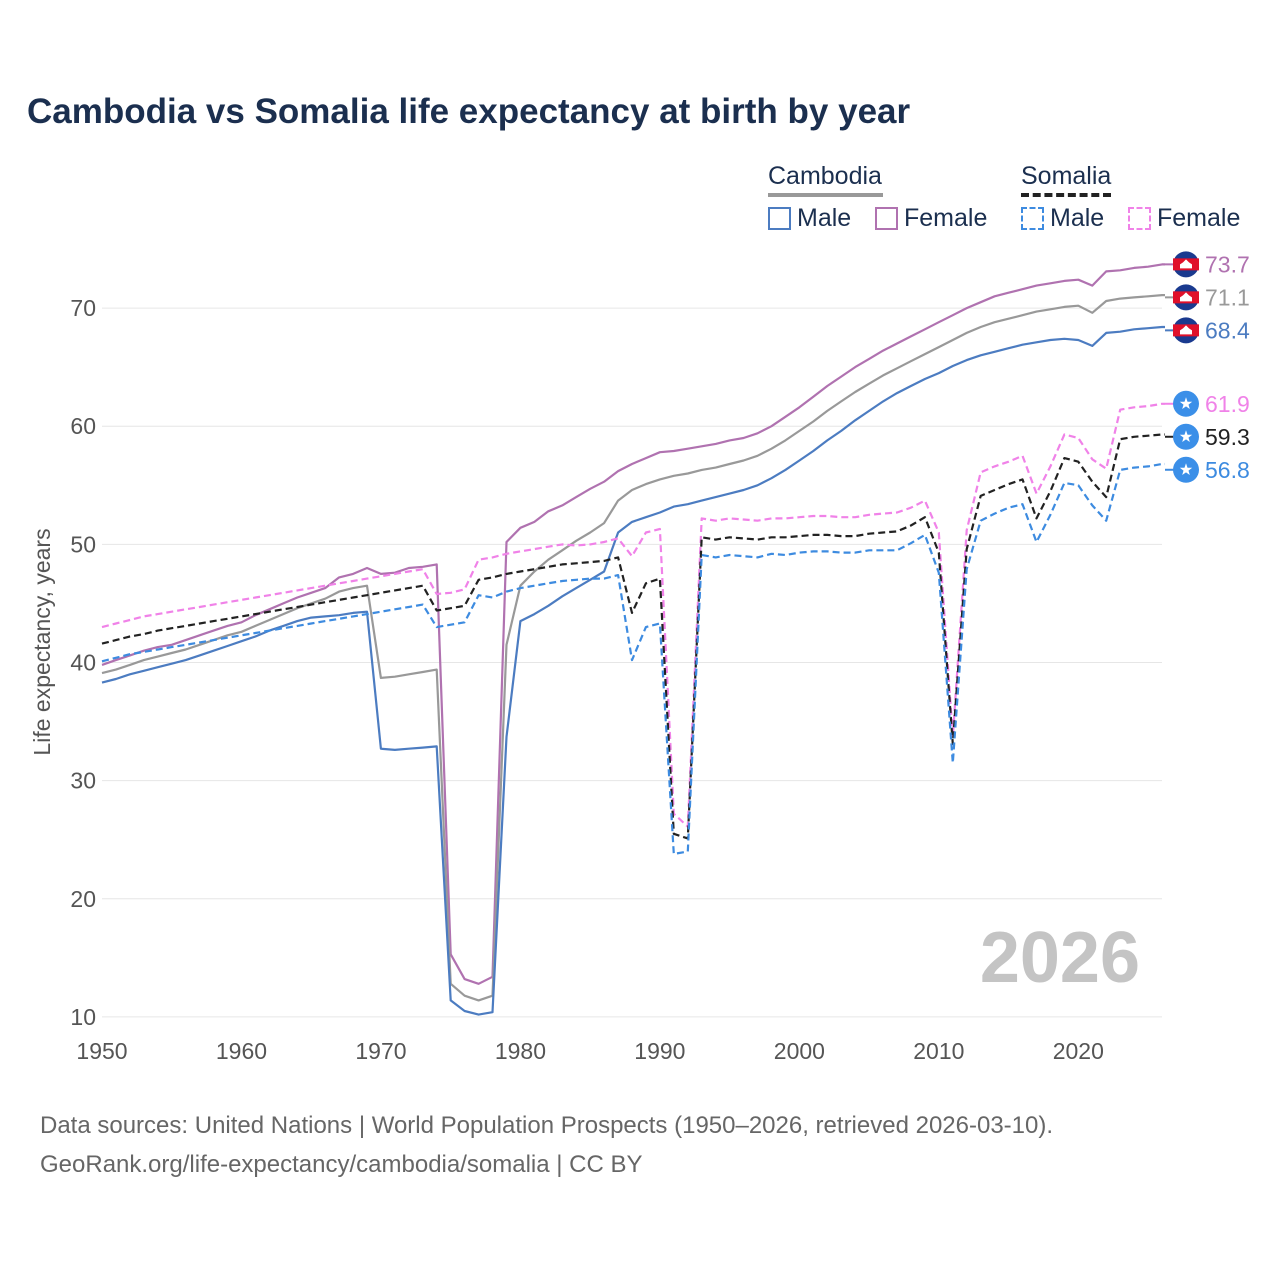 The image size is (1280, 1280). I want to click on legend-item-somalia-male: Male, so click(1062, 218).